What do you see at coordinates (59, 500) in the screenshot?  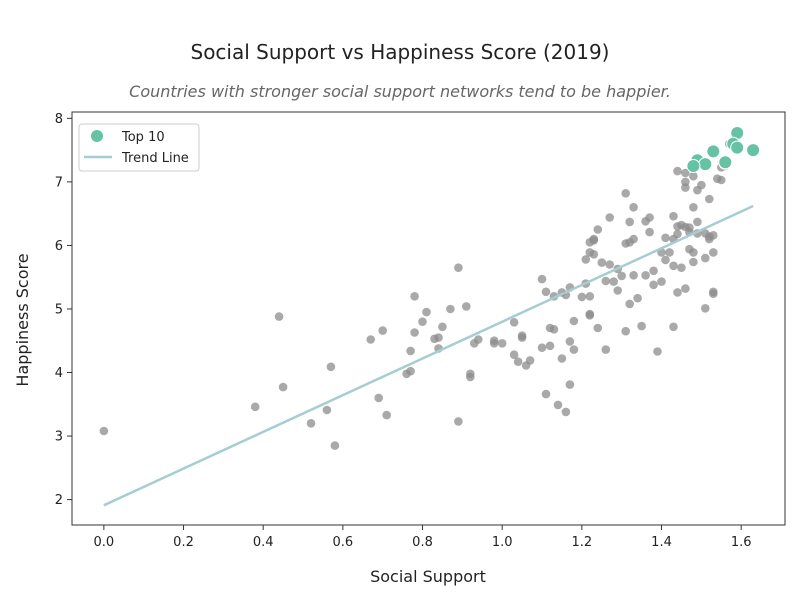 I see `y-tick-label: 2` at bounding box center [59, 500].